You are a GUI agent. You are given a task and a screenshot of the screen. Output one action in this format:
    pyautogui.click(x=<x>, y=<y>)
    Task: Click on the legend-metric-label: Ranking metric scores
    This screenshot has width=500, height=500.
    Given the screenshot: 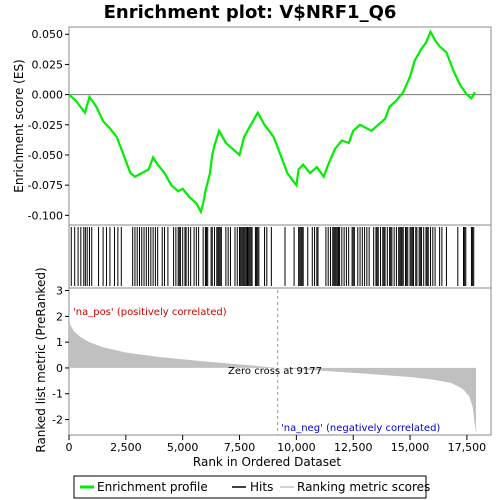 What is the action you would take?
    pyautogui.click(x=363, y=487)
    